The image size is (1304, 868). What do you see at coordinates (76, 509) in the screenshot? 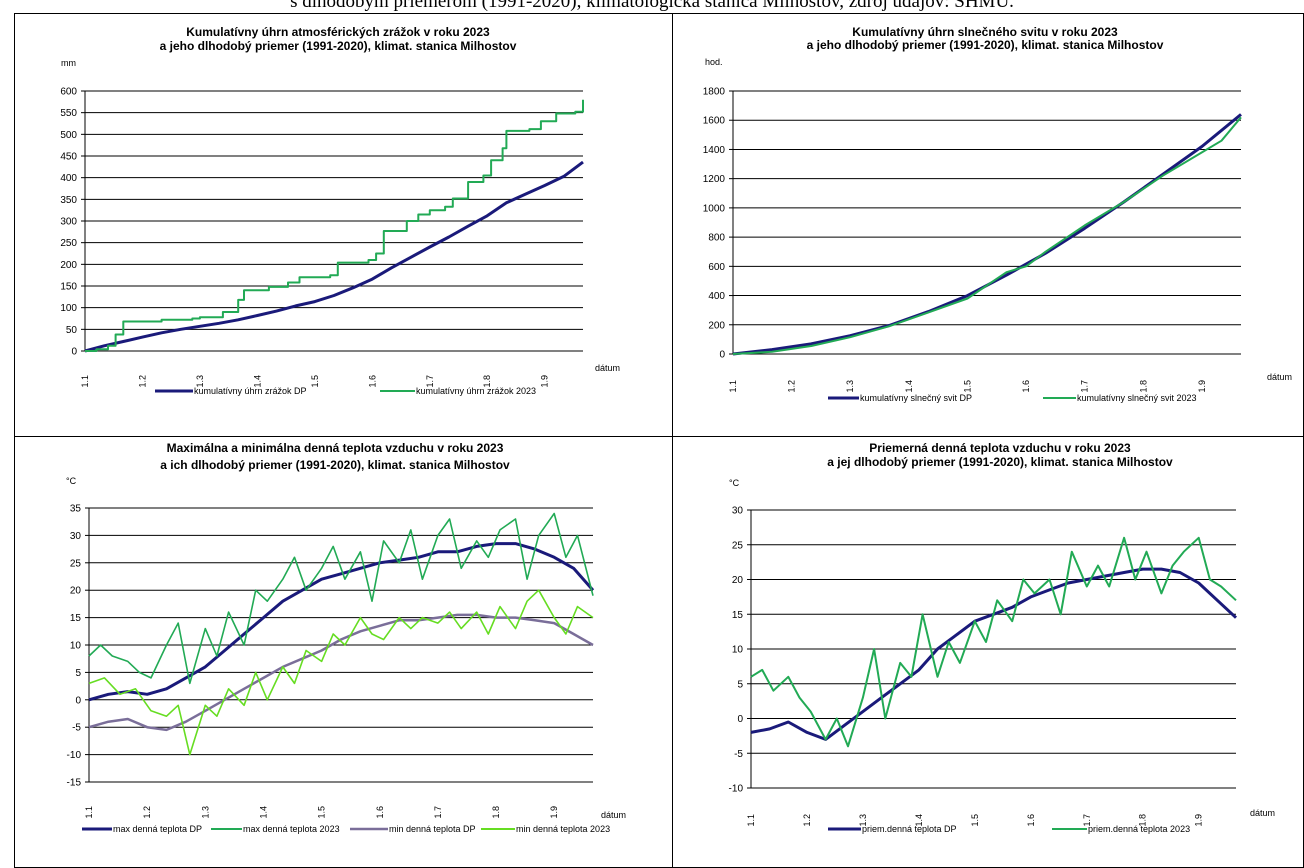
I see `y-tick-label: 35` at bounding box center [76, 509].